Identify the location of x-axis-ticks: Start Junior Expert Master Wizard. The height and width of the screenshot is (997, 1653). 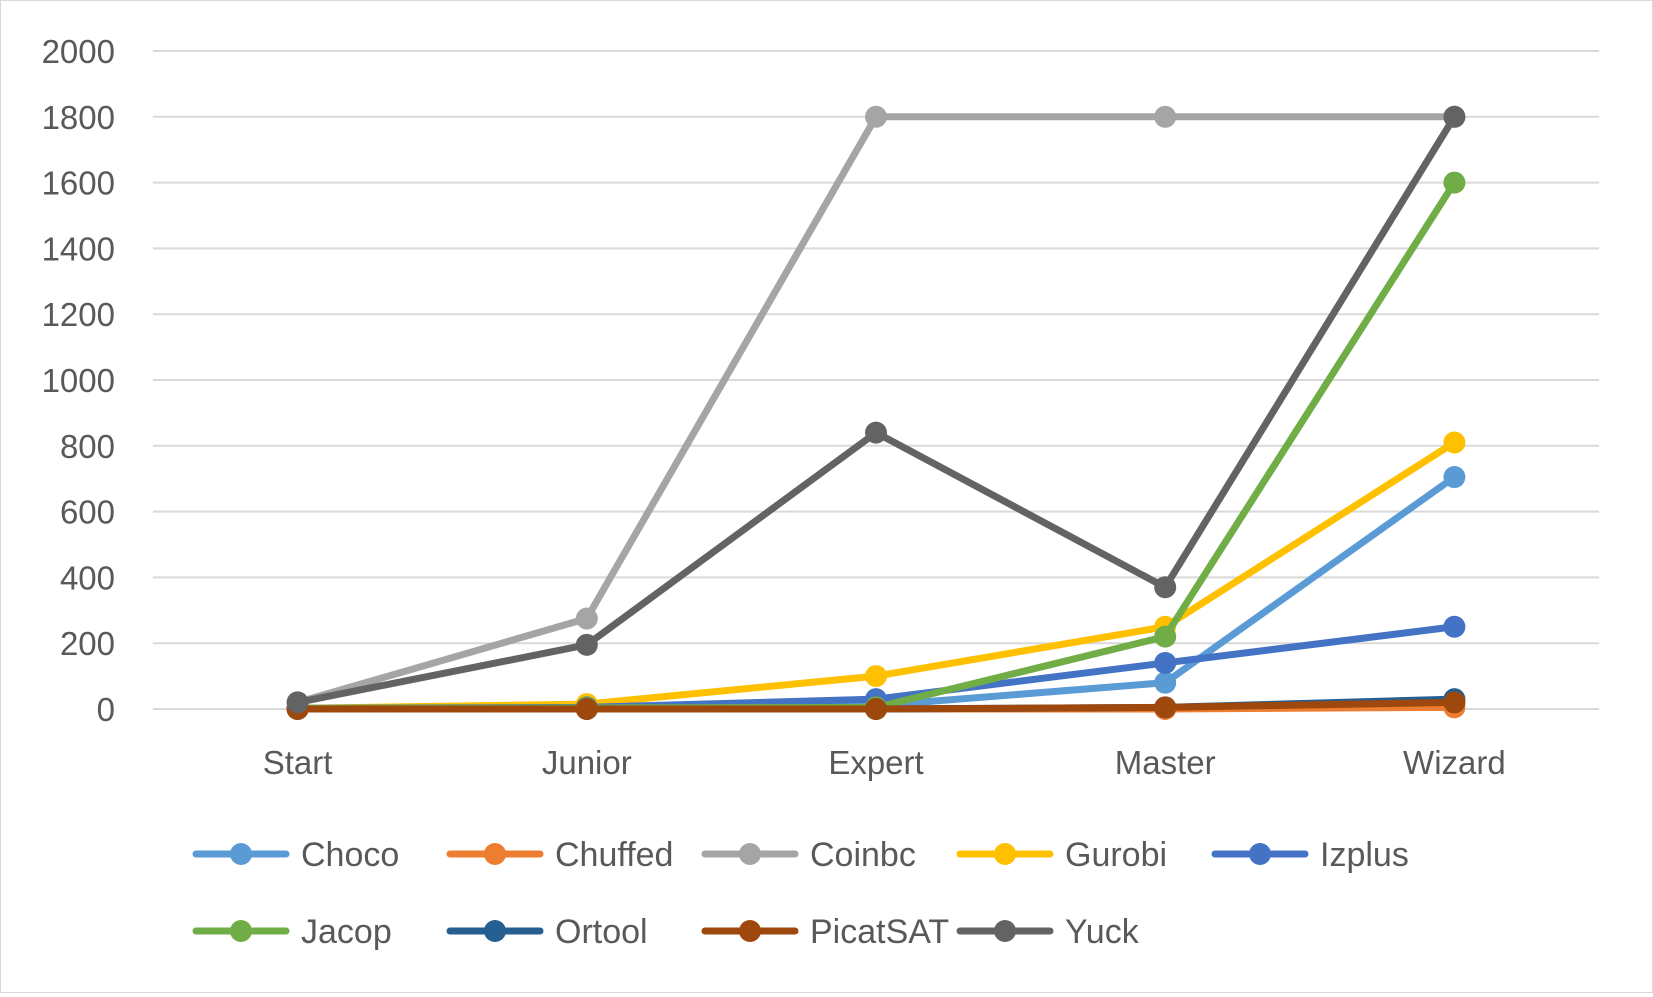
(884, 762).